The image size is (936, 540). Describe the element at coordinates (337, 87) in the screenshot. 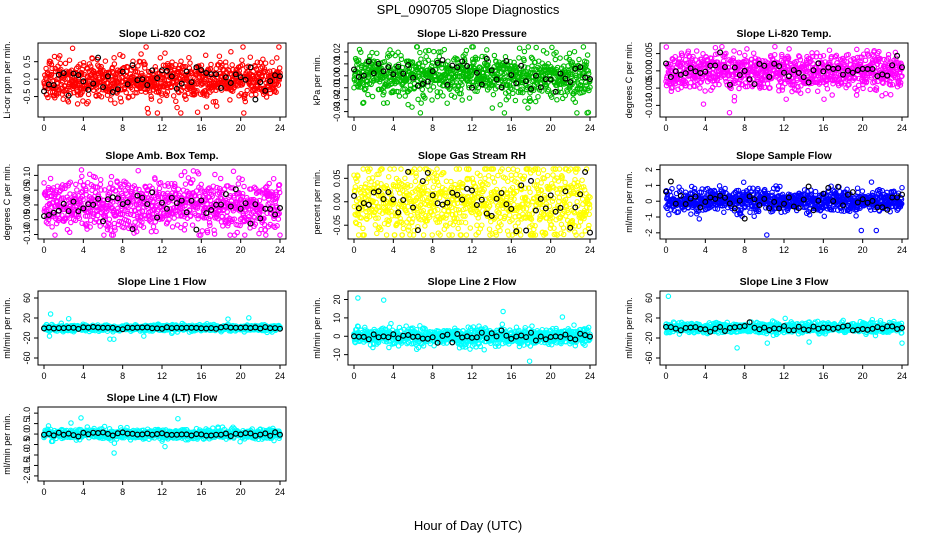

I see `y-tick-label: -0.01` at that location.